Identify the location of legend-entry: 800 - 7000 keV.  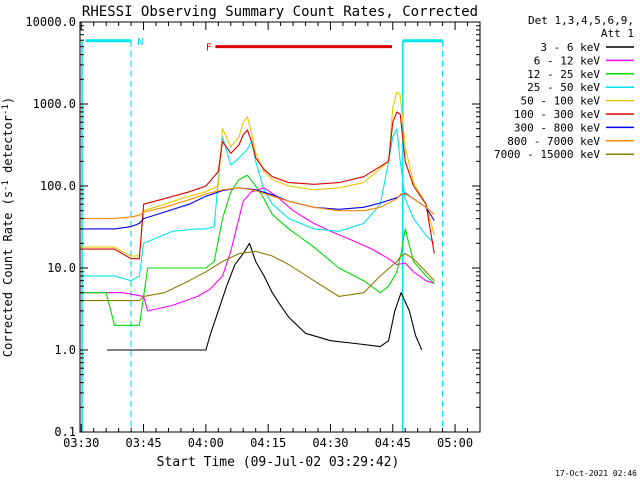
(570, 141).